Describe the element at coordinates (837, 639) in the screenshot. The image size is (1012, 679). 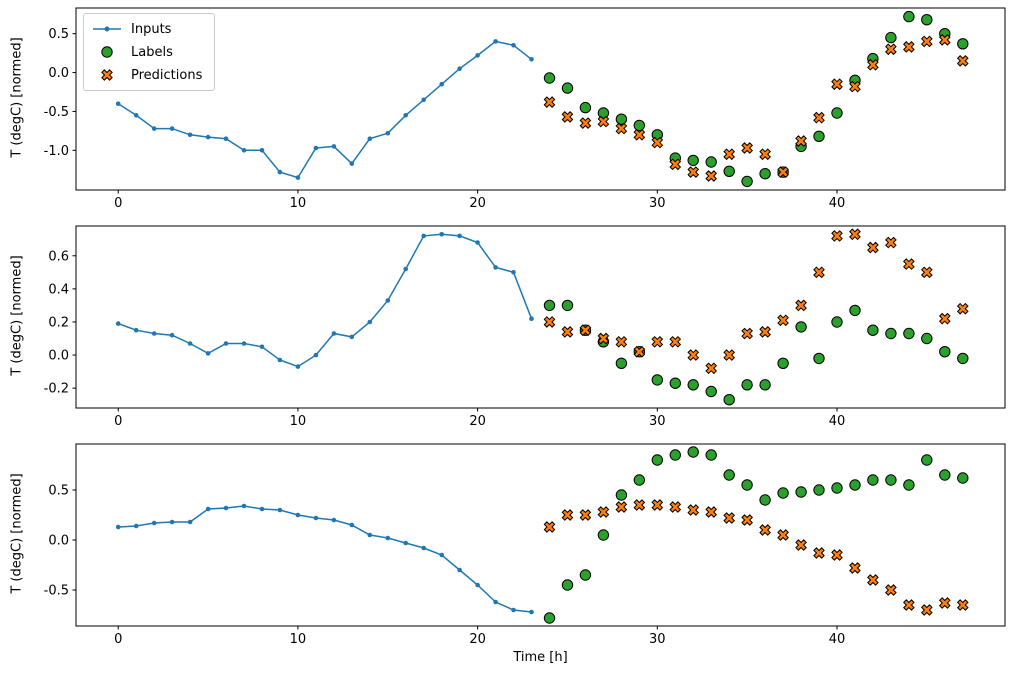
I see `x-tick-label: 40` at that location.